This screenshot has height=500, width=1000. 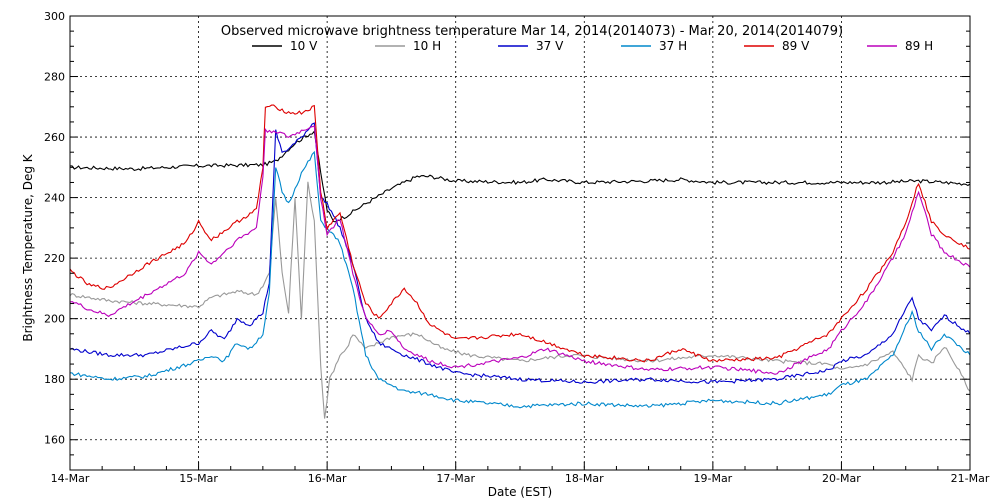 What do you see at coordinates (54, 258) in the screenshot?
I see `y-tick-label: 220` at bounding box center [54, 258].